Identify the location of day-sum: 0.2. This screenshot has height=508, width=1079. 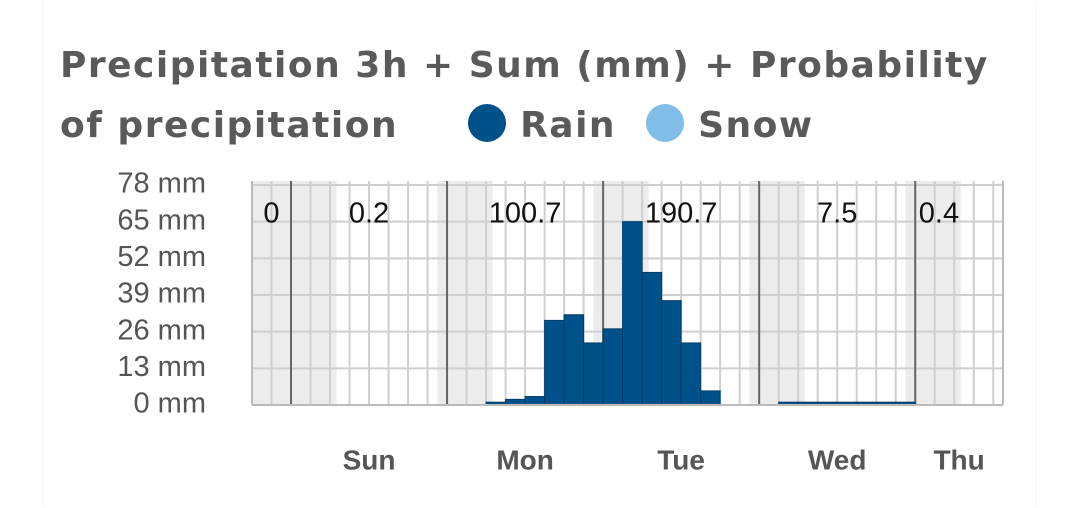
(369, 214).